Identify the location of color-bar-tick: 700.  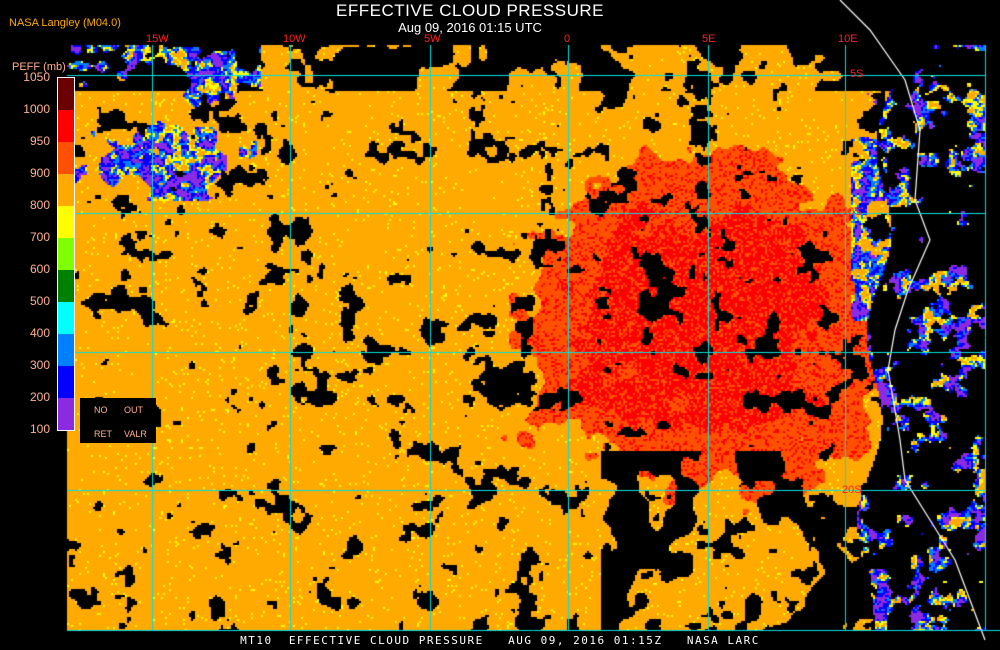
(39, 237).